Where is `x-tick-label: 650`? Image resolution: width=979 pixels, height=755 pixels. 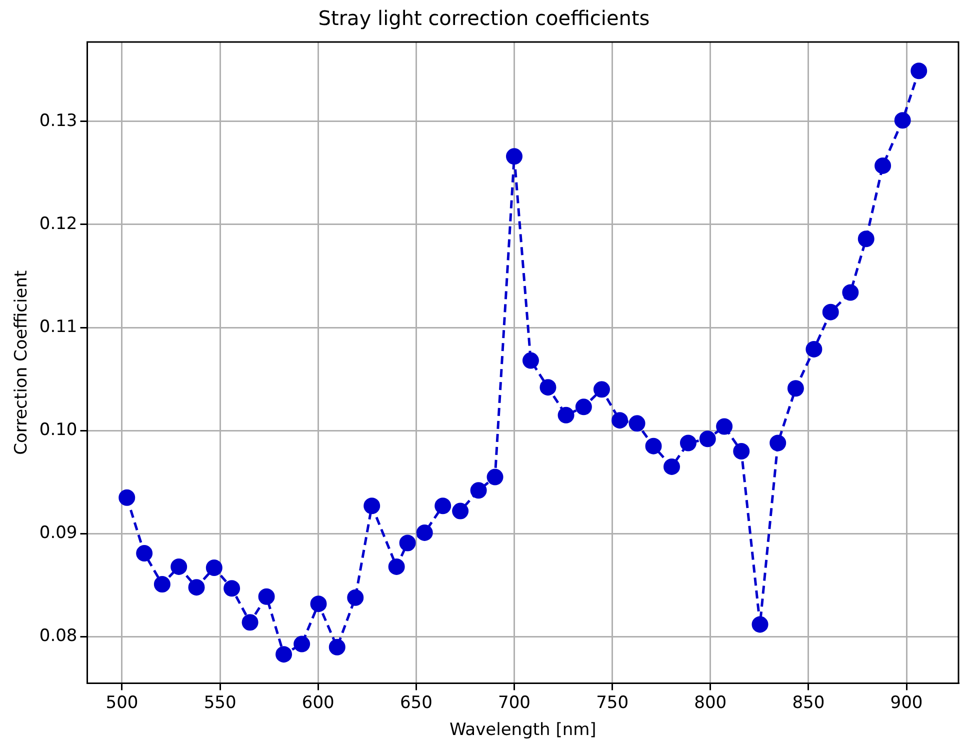
x-tick-label: 650 is located at coordinates (416, 702).